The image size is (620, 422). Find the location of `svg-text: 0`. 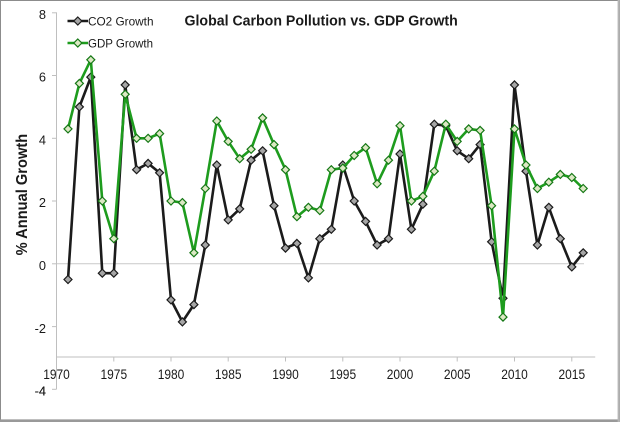

svg-text: 0 is located at coordinates (42, 265).